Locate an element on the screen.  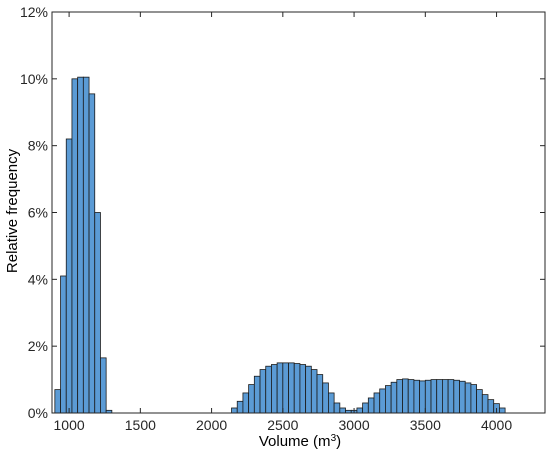
x-axis-label-superscript: 3 is located at coordinates (334, 438).